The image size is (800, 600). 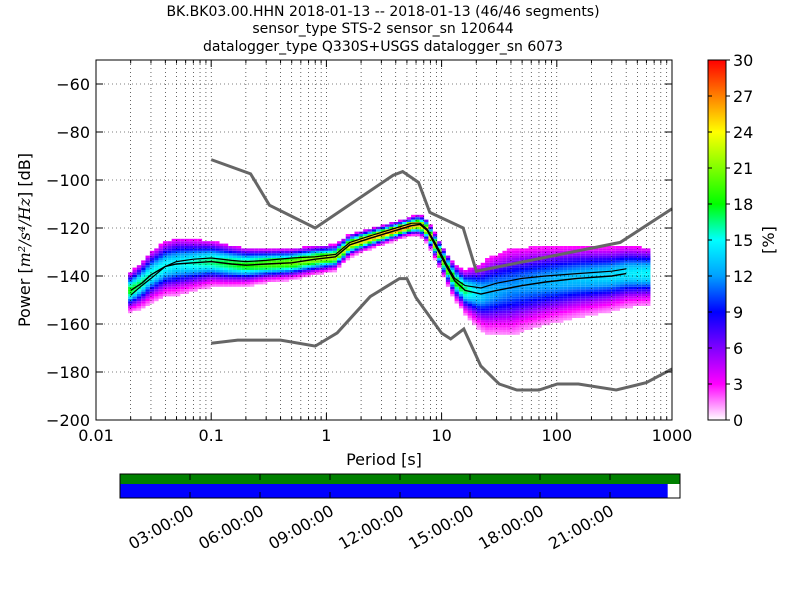 What do you see at coordinates (743, 204) in the screenshot?
I see `colorbar-tick-label: 18` at bounding box center [743, 204].